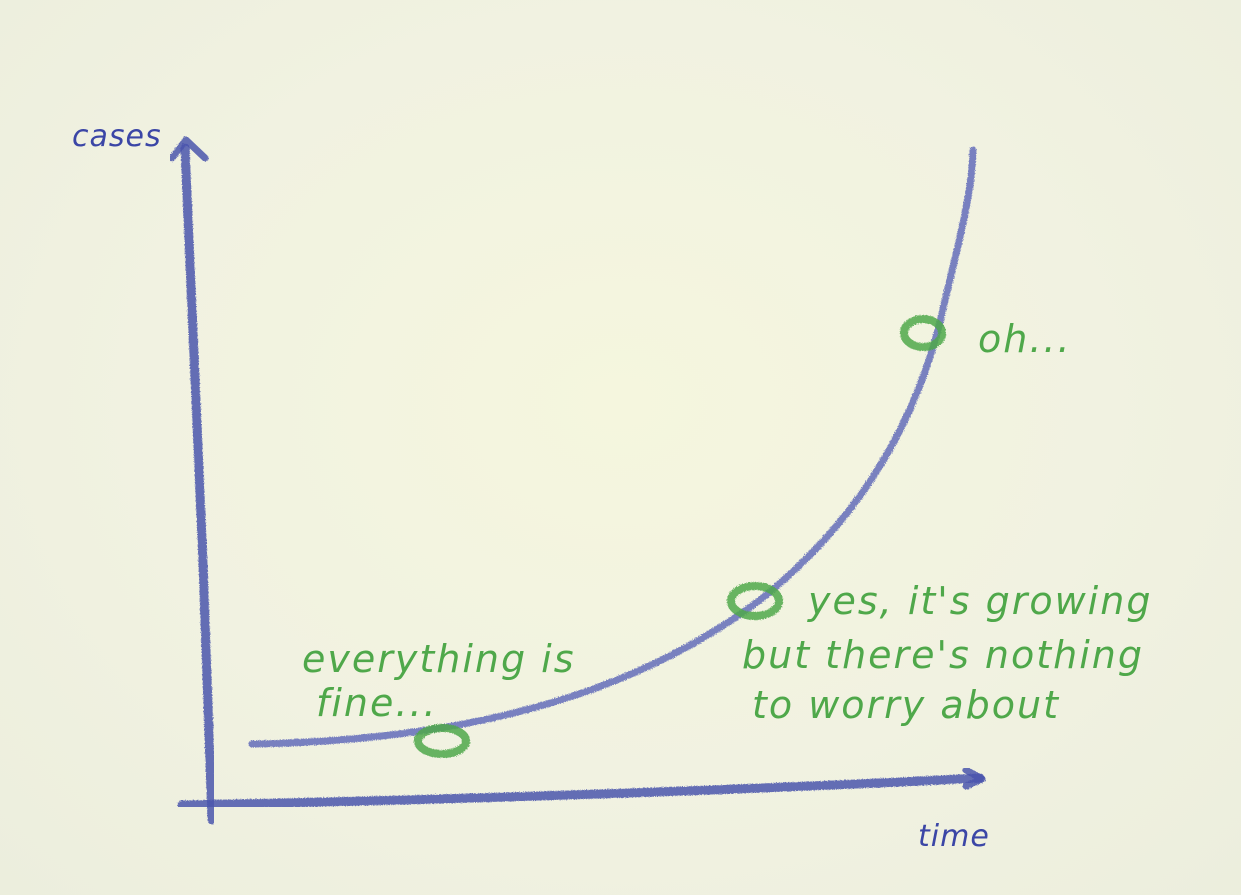 The height and width of the screenshot is (895, 1241). What do you see at coordinates (974, 778) in the screenshot?
I see `x-axis-arrowhead` at bounding box center [974, 778].